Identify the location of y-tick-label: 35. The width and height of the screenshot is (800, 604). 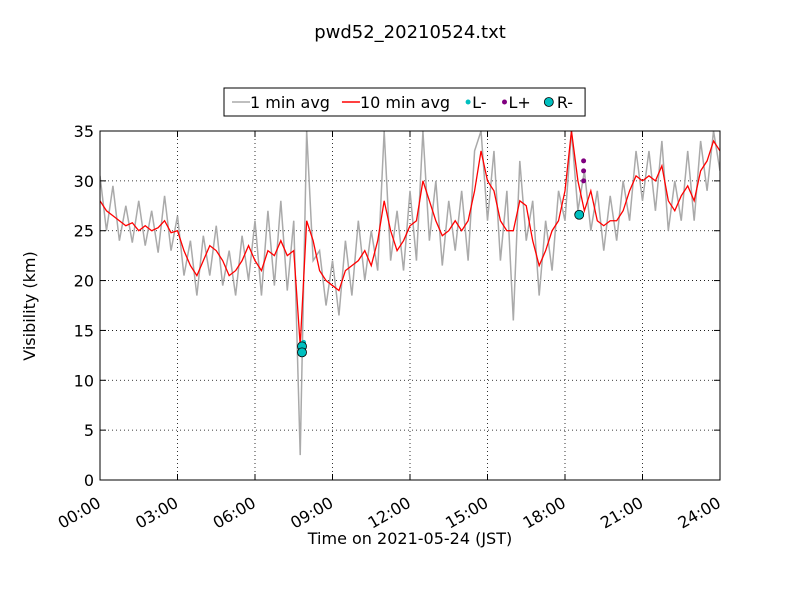
(84, 131).